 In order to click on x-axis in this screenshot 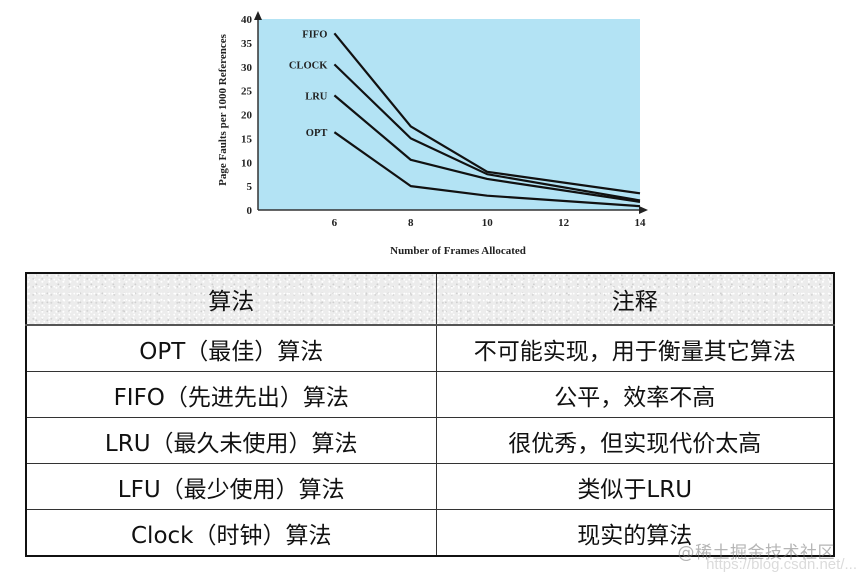, I will do `click(453, 210)`.